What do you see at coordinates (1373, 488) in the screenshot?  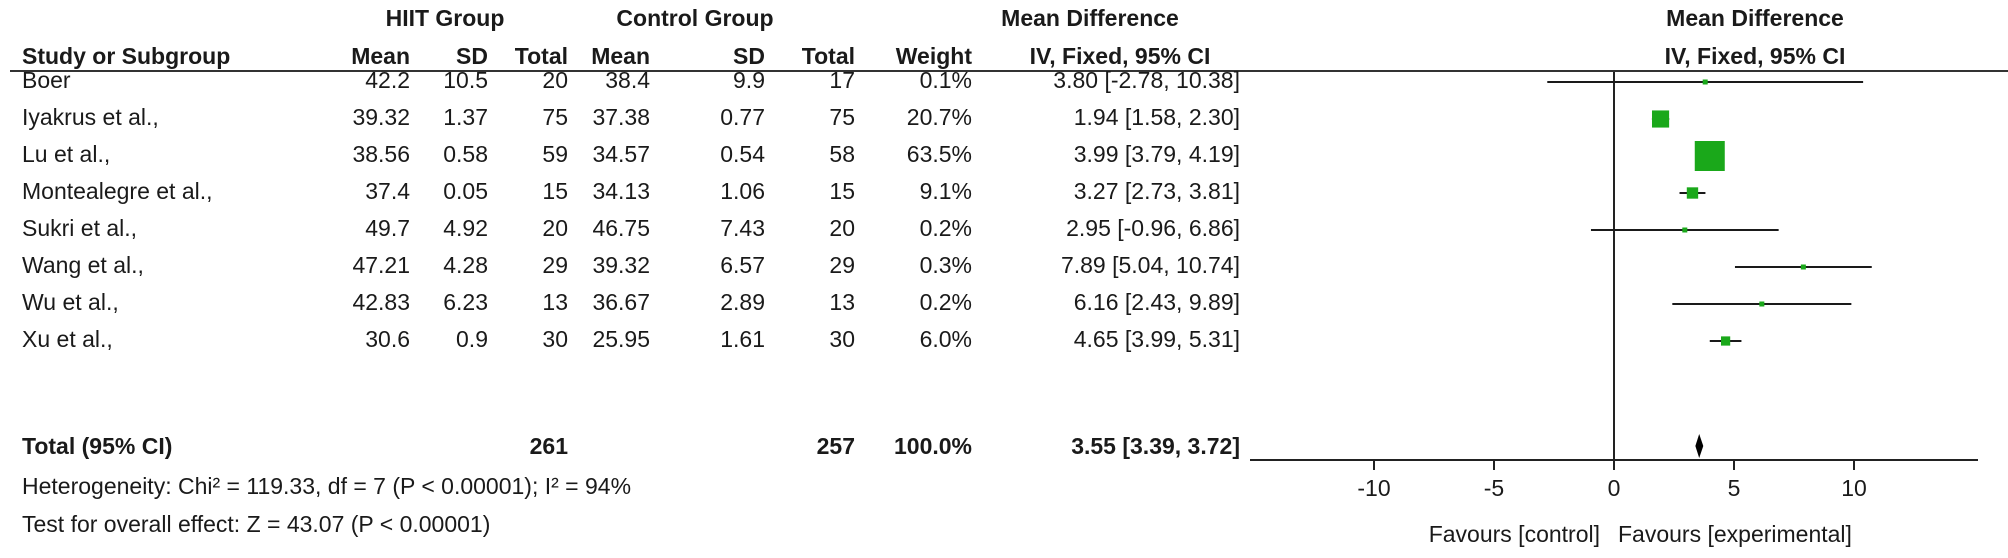 I see `x-tick-label: -10` at bounding box center [1373, 488].